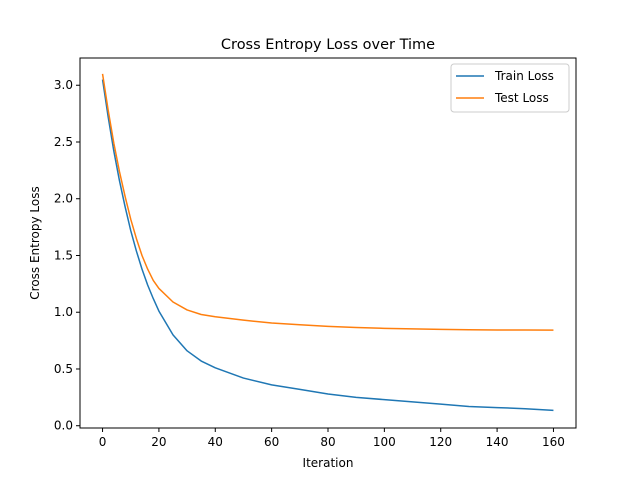 Image resolution: width=640 pixels, height=480 pixels. I want to click on x-tick-label: 0, so click(103, 442).